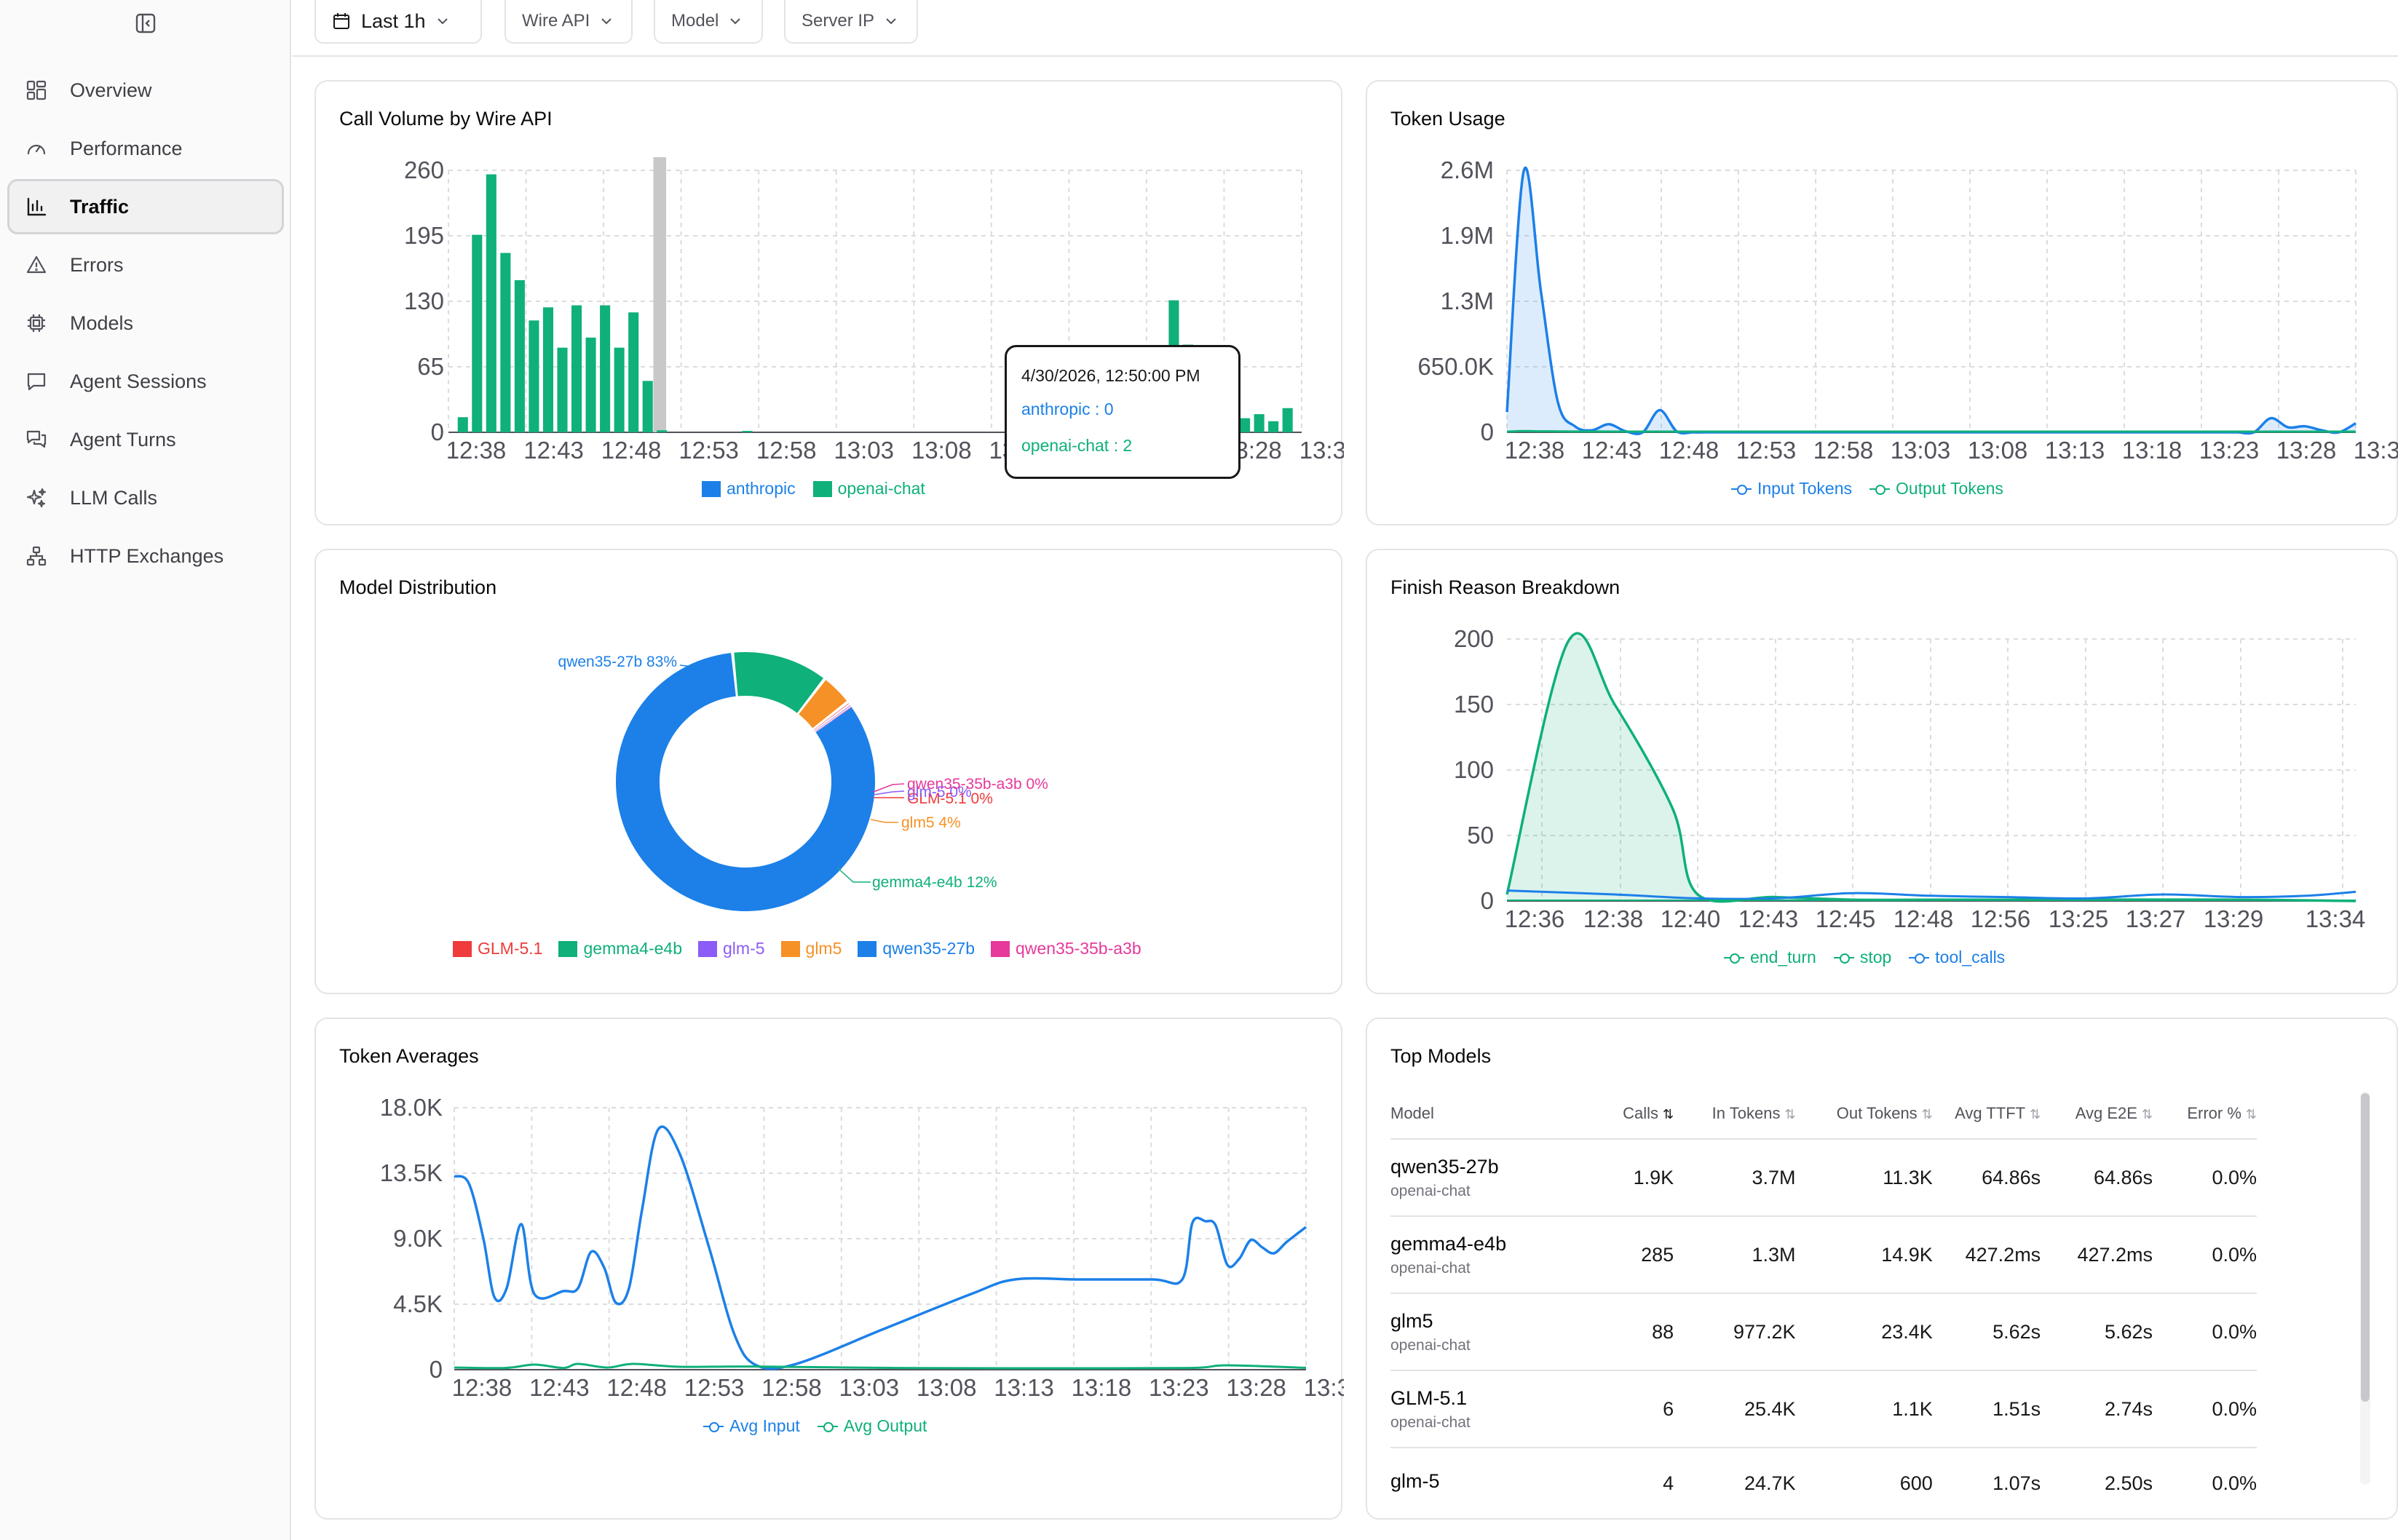 The image size is (2398, 1540). Describe the element at coordinates (885, 1425) in the screenshot. I see `legend-label: Avg Output` at that location.